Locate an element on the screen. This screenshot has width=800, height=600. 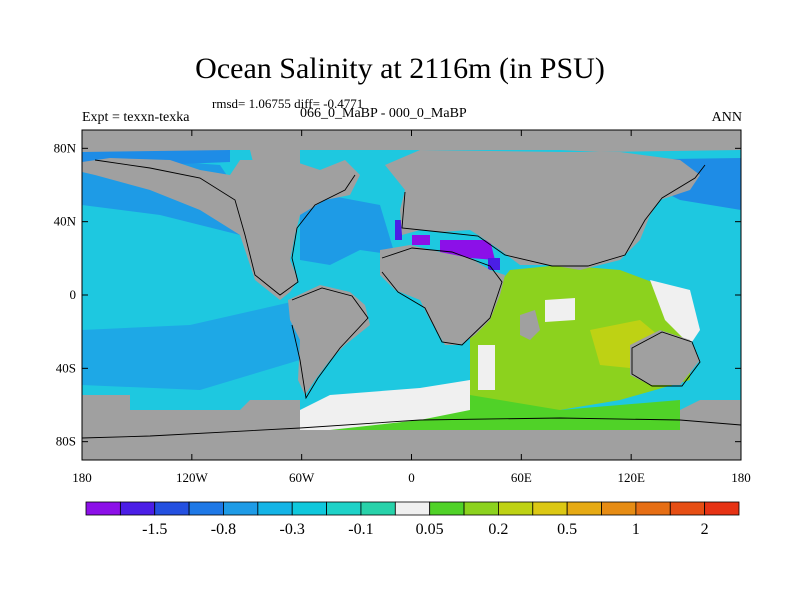
africa-coast is located at coordinates (442, 296).